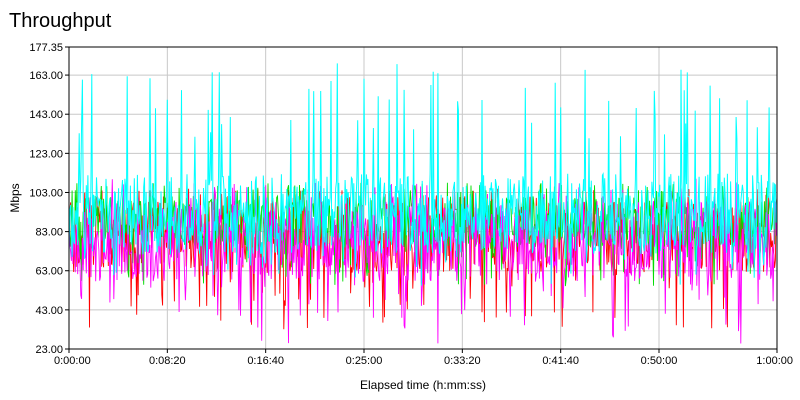  I want to click on x-tick-label: 0:25:00, so click(364, 361).